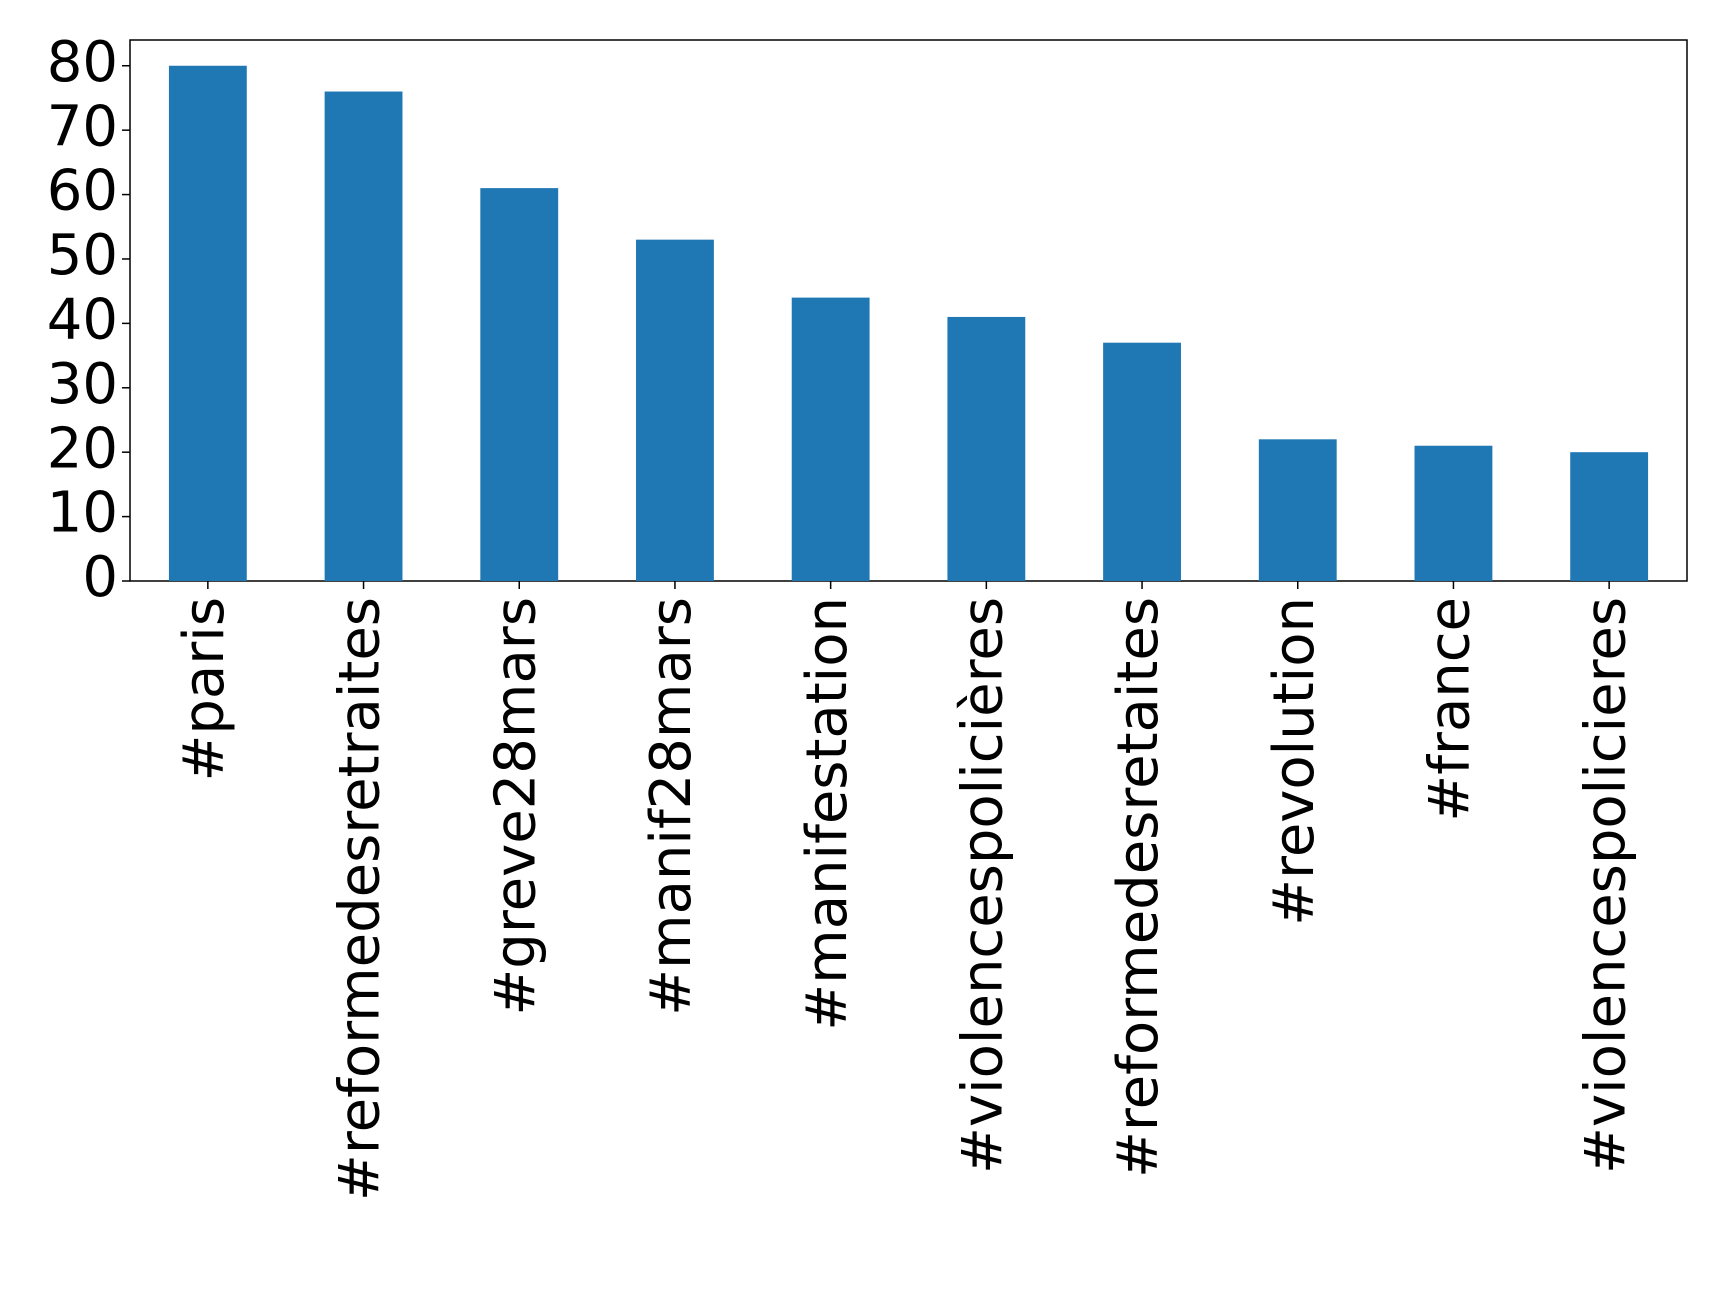 The image size is (1719, 1302). I want to click on x-tick-label: #reformedesretraites, so click(360, 899).